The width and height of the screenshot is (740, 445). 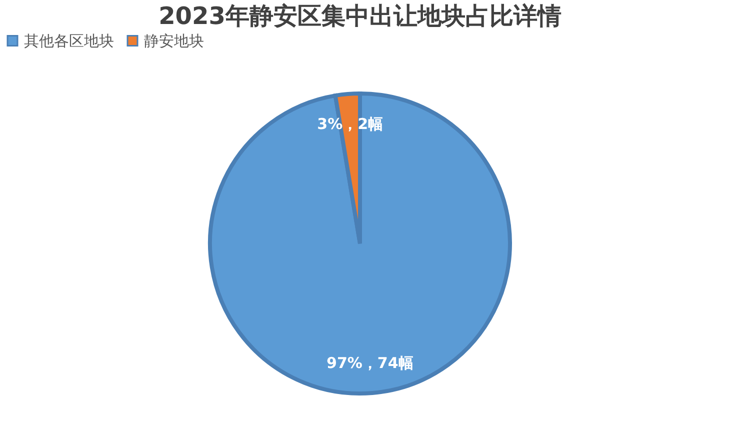 What do you see at coordinates (370, 363) in the screenshot?
I see `data-label: 97%，74幅` at bounding box center [370, 363].